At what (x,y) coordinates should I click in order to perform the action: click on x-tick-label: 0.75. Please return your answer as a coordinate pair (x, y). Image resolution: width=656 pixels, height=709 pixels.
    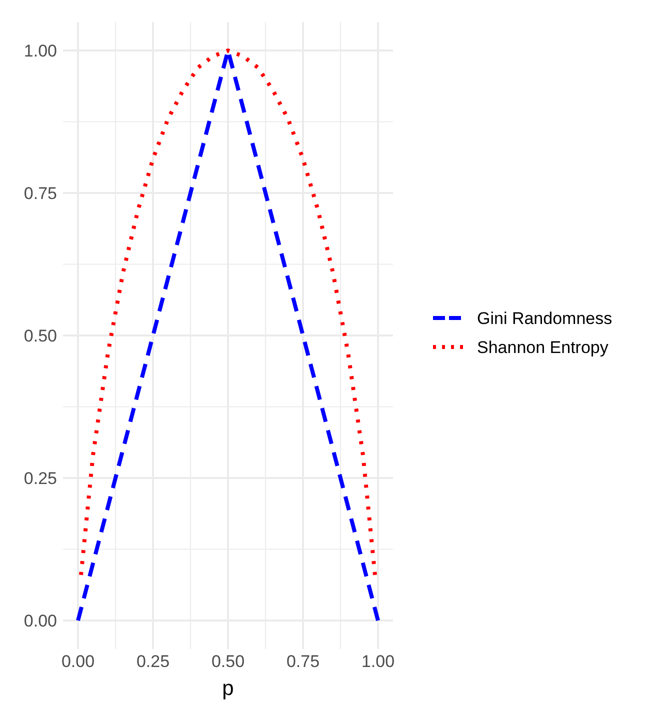
    Looking at the image, I should click on (303, 661).